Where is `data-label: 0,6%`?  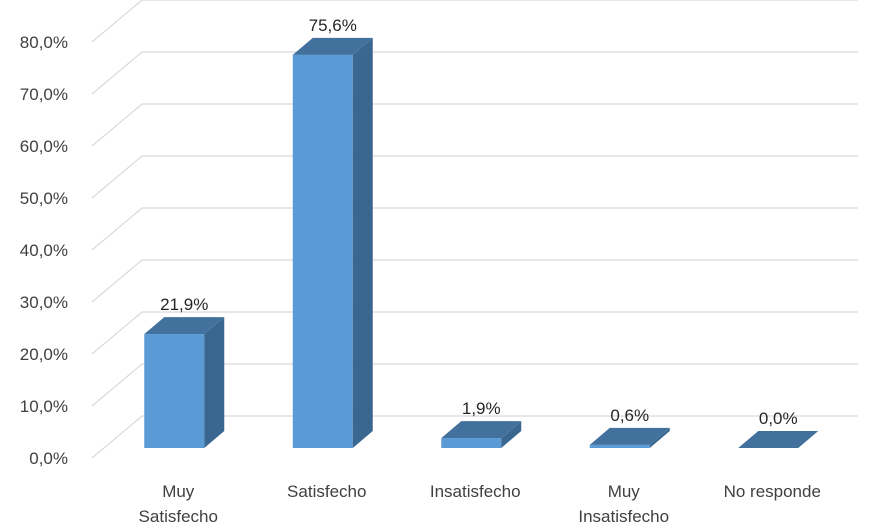 data-label: 0,6% is located at coordinates (629, 415).